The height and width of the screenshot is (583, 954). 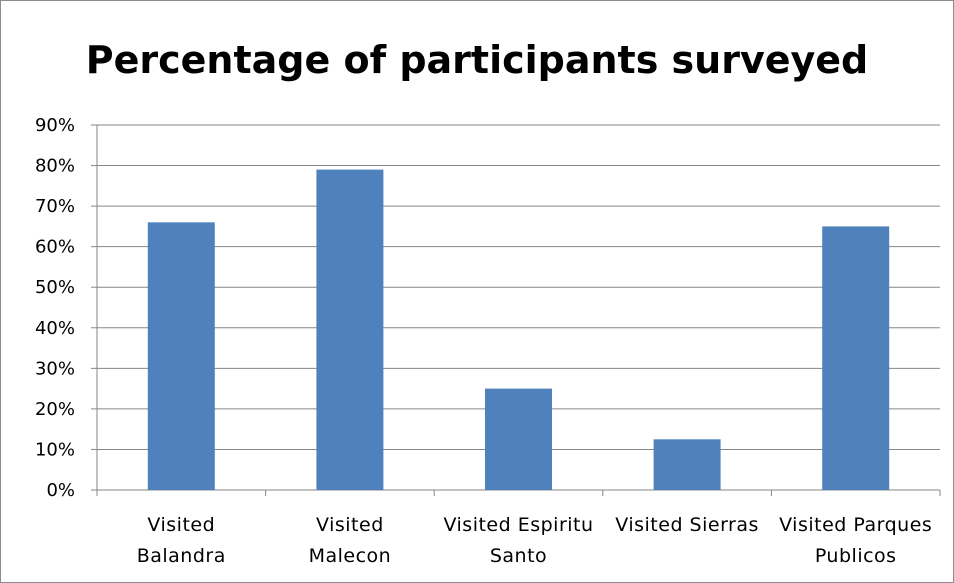 What do you see at coordinates (477, 60) in the screenshot?
I see `chart-title: Percentage of participants surveyed` at bounding box center [477, 60].